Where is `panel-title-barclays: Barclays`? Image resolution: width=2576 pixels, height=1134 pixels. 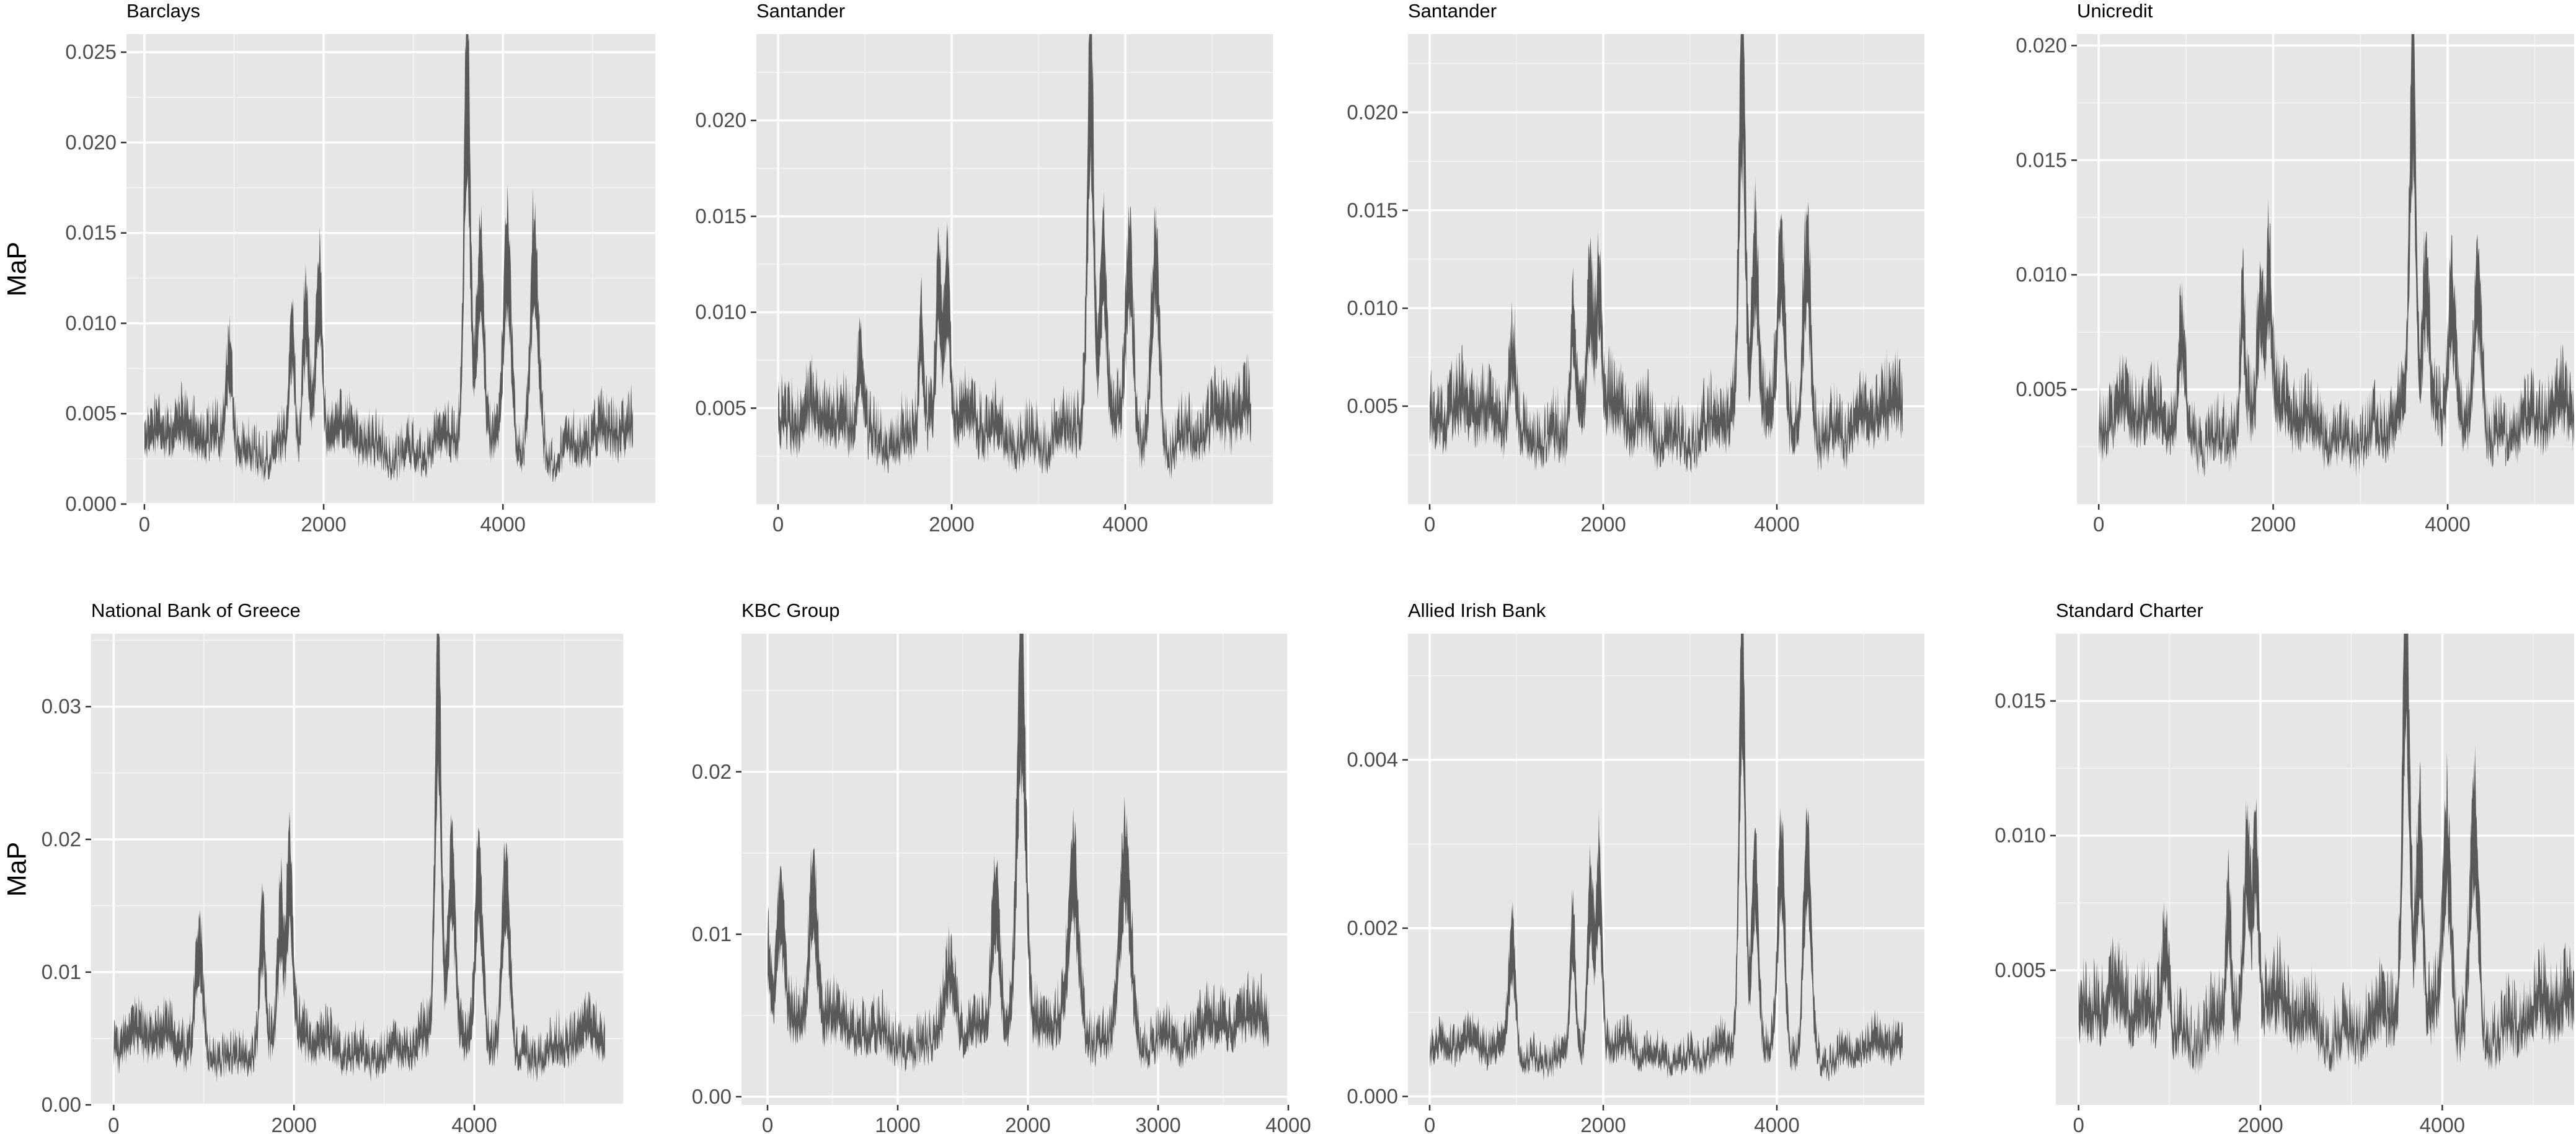 panel-title-barclays: Barclays is located at coordinates (163, 11).